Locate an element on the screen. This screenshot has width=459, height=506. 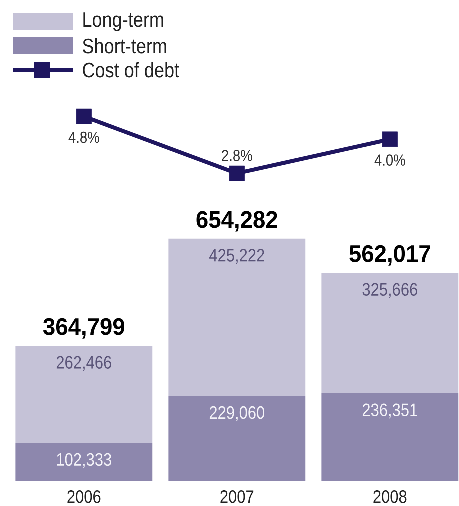
data-label: 2.8% is located at coordinates (237, 156).